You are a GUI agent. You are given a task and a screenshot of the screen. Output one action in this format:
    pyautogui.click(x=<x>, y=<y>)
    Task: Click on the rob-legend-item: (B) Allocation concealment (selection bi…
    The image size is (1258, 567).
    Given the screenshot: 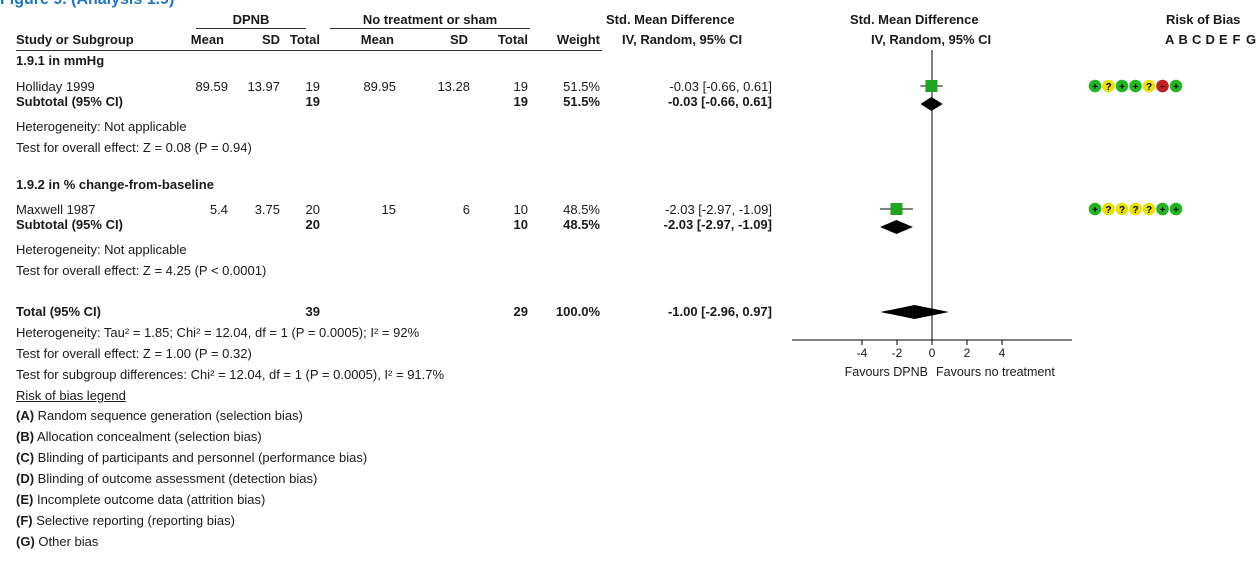 What is the action you would take?
    pyautogui.click(x=139, y=436)
    